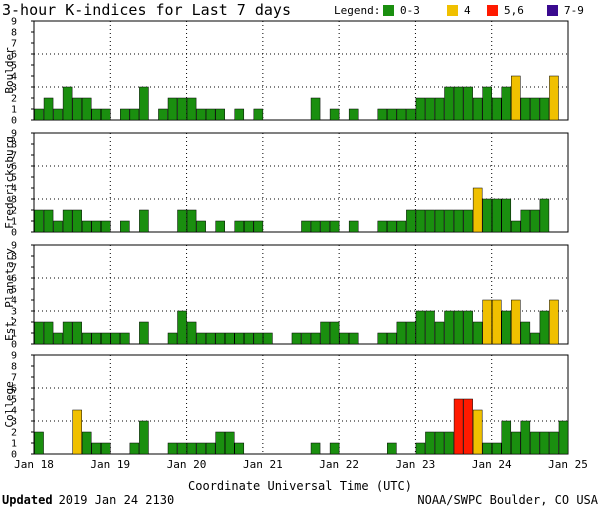 This screenshot has height=510, width=600. What do you see at coordinates (9, 70) in the screenshot?
I see `panel-label: Boulder` at bounding box center [9, 70].